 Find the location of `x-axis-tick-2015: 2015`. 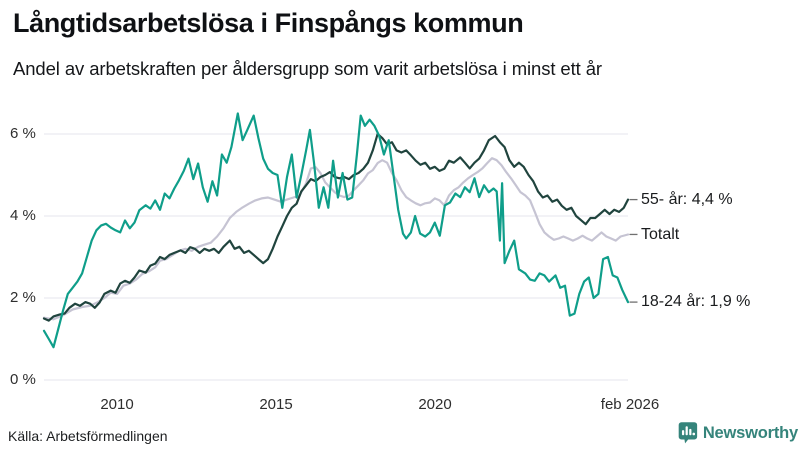

x-axis-tick-2015: 2015 is located at coordinates (276, 404).